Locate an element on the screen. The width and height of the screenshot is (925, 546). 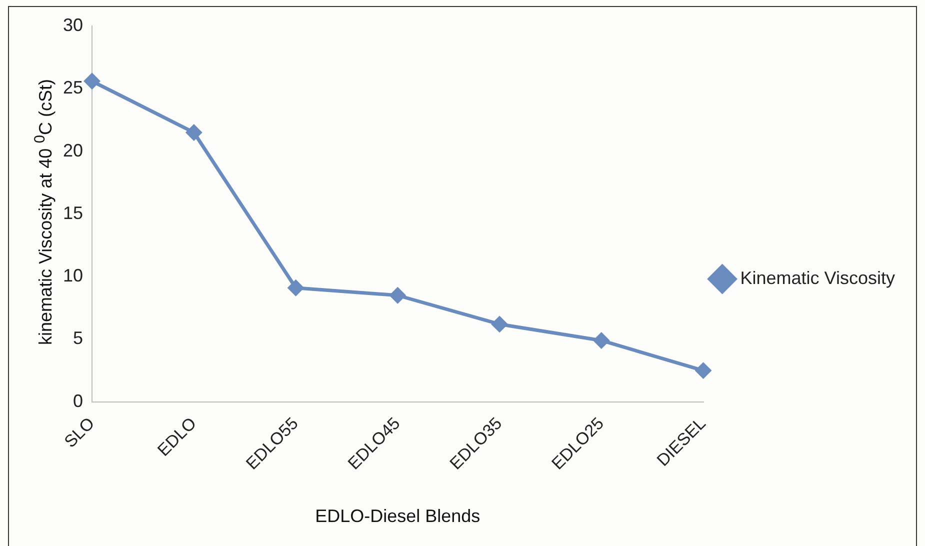
legend-label: Kinematic Viscosity is located at coordinates (818, 278).